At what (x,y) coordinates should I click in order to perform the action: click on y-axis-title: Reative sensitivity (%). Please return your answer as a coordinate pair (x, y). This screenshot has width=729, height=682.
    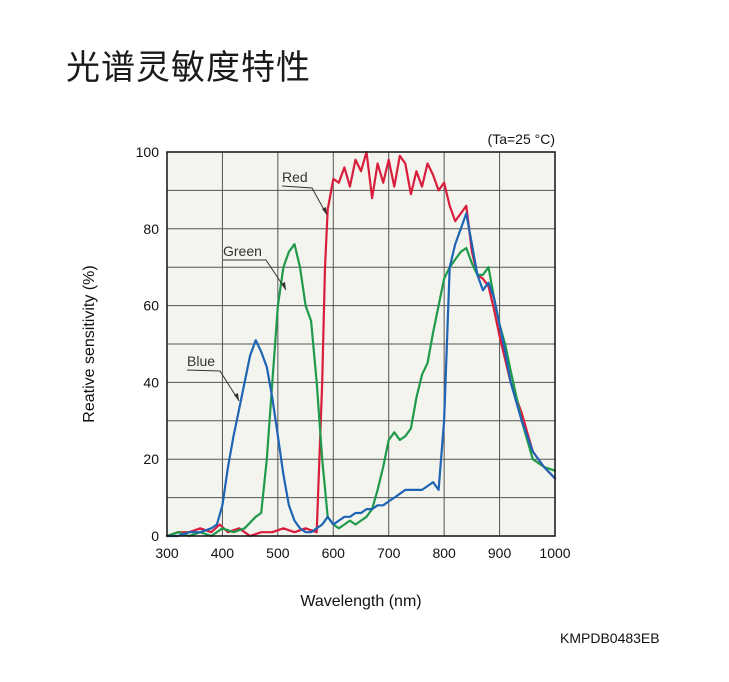
    Looking at the image, I should click on (89, 343).